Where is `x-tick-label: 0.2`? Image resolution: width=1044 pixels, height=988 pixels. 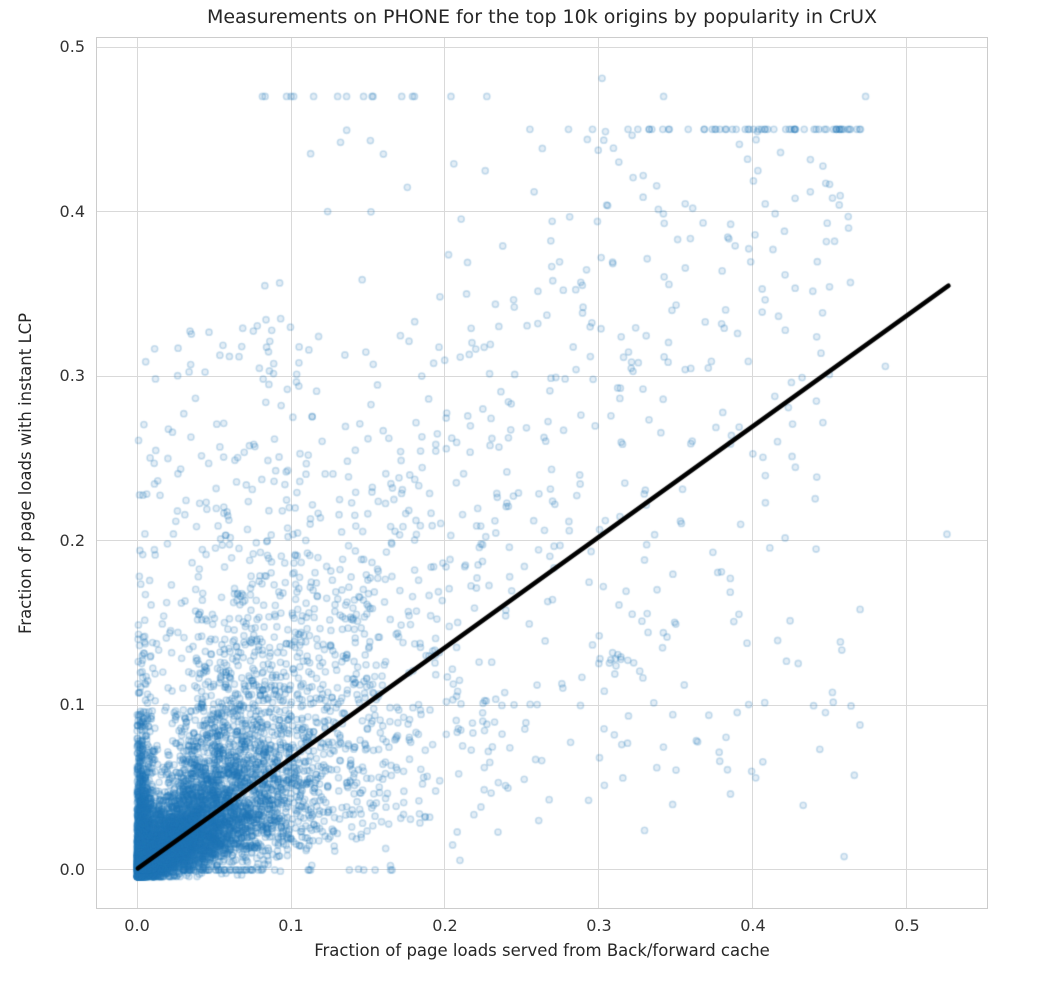 x-tick-label: 0.2 is located at coordinates (445, 925).